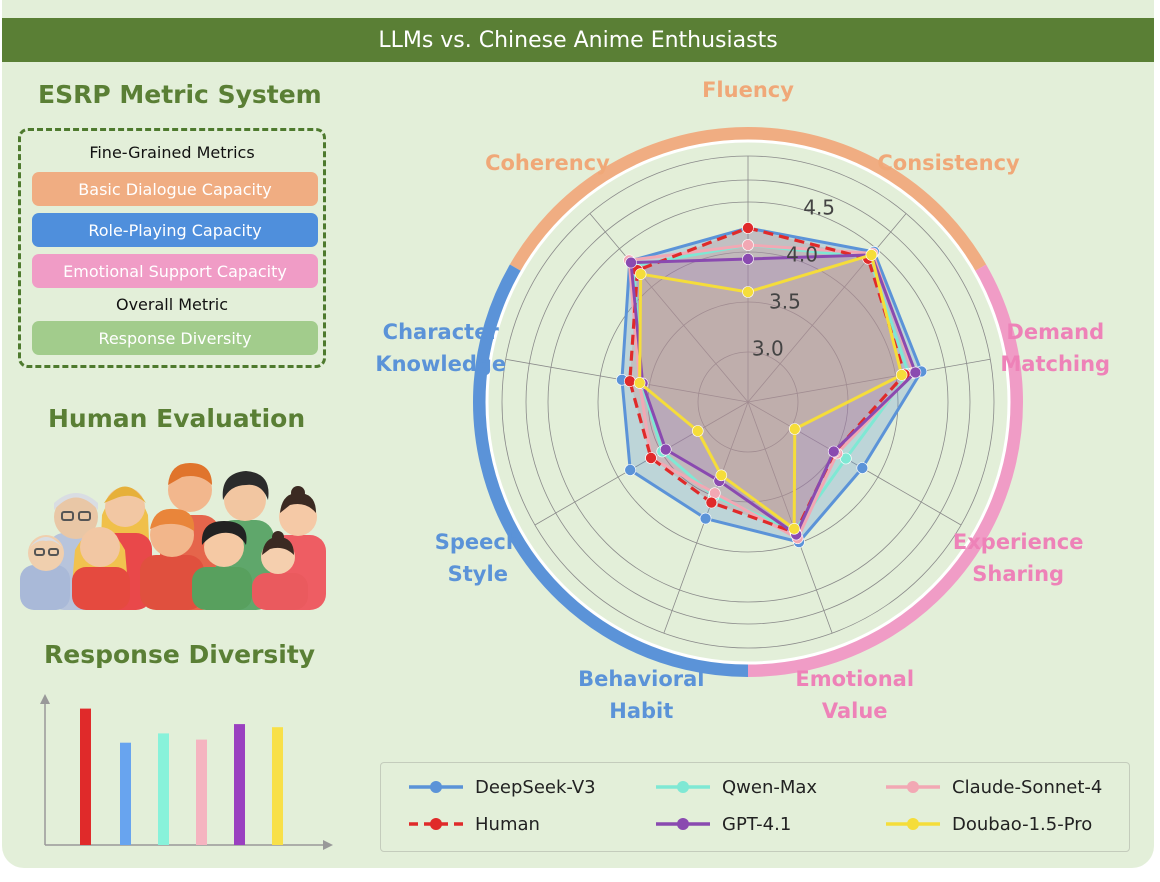  I want to click on ring-label: 4.0, so click(802, 255).